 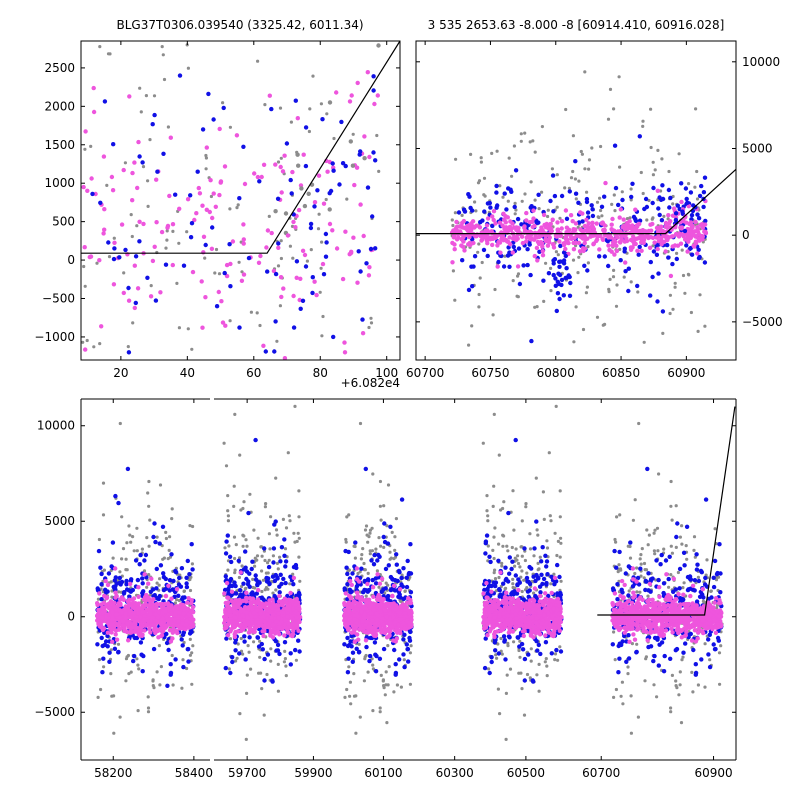 I want to click on panel-zoom-x-tick-label: 60, so click(x=253, y=373).